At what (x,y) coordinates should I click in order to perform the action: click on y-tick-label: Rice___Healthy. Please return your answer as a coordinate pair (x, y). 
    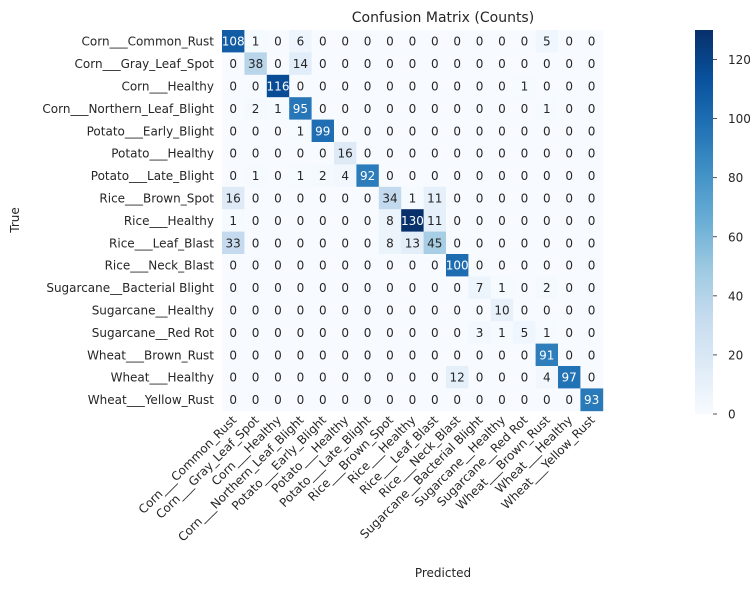
    Looking at the image, I should click on (169, 221).